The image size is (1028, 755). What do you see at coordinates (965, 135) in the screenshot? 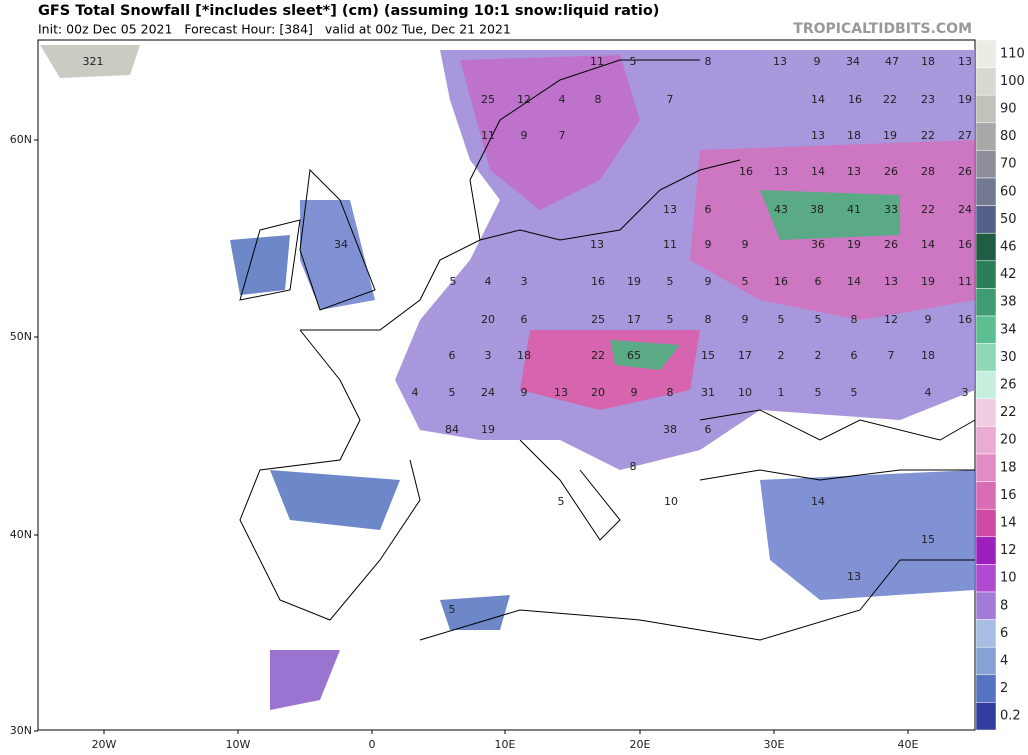
I see `snow-label: 27` at bounding box center [965, 135].